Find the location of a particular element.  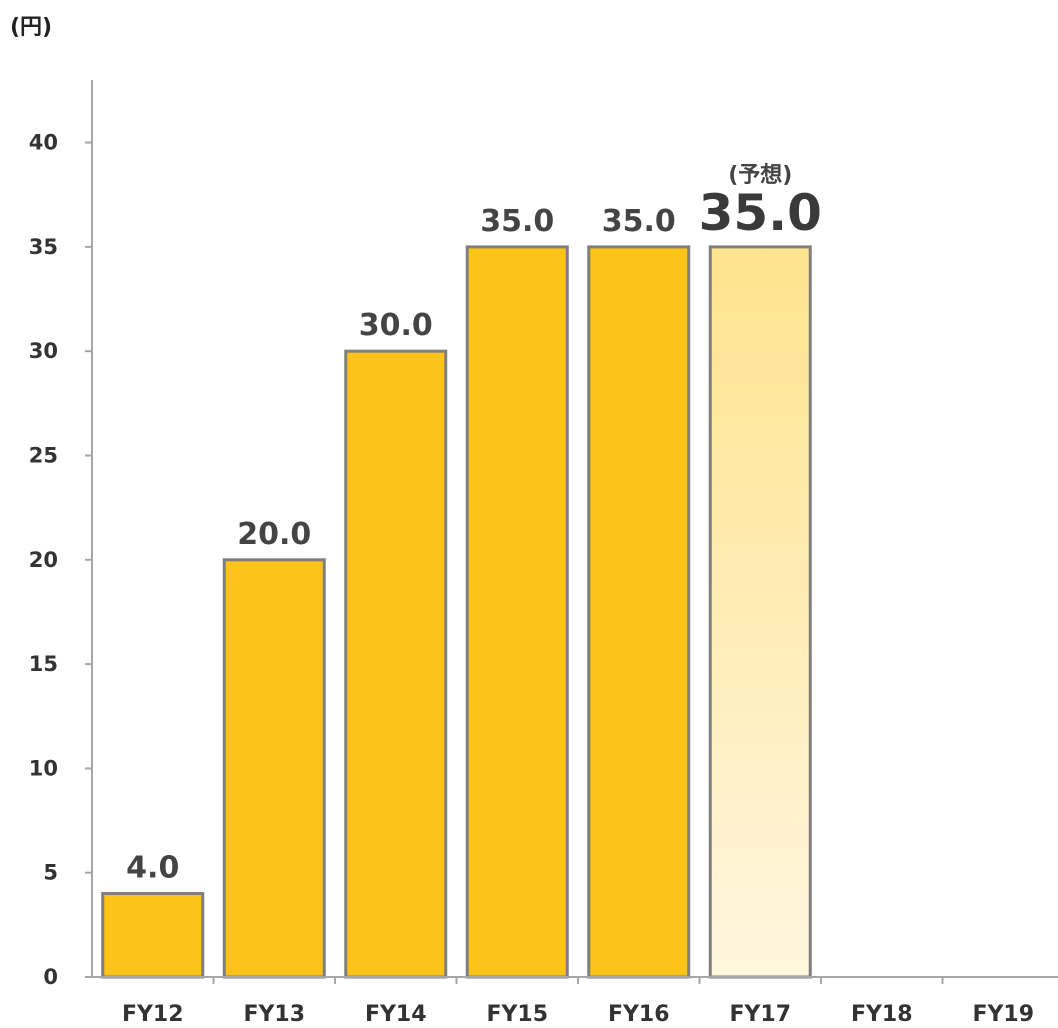

x-category-label: FY13 is located at coordinates (274, 1014).